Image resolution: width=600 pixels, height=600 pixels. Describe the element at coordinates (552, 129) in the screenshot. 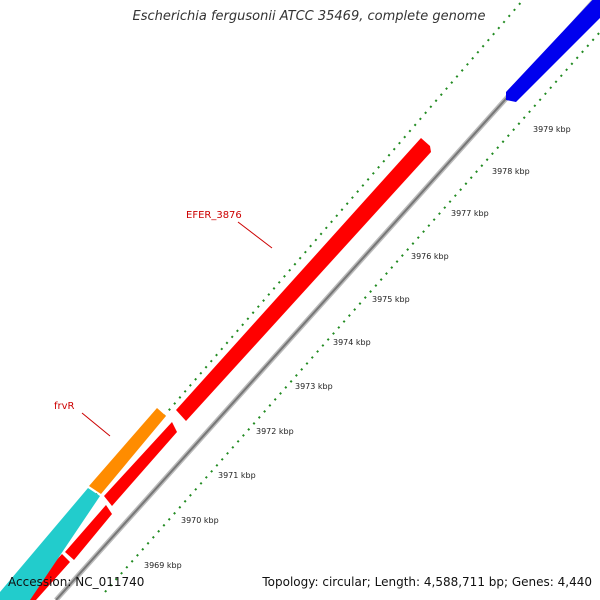

I see `scale-label-3979: 3979 kbp` at that location.